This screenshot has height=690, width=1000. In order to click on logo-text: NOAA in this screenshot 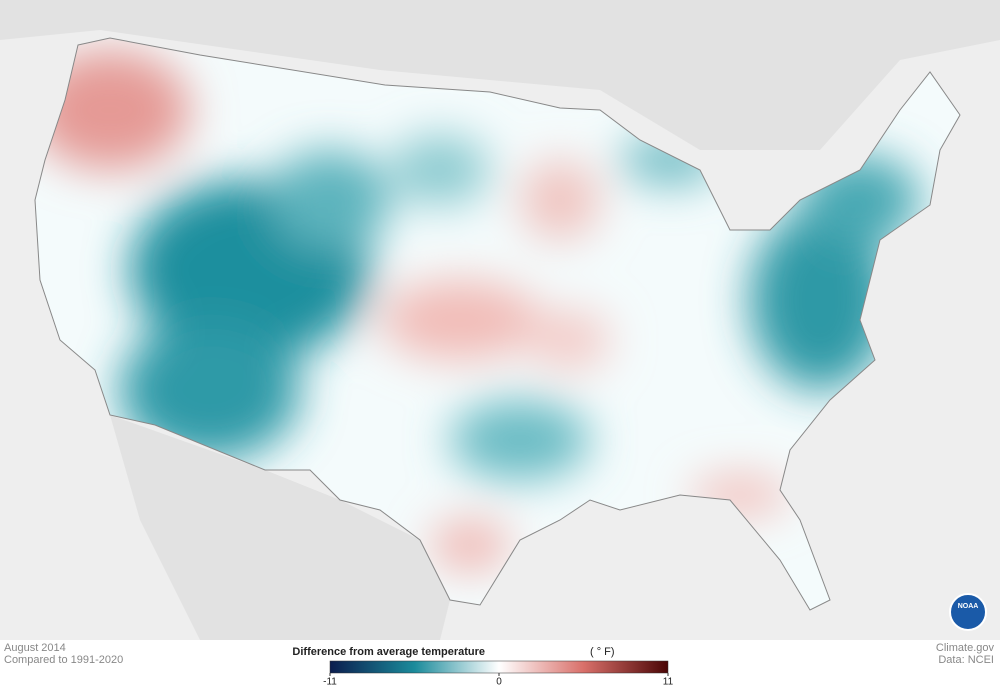, I will do `click(968, 606)`.